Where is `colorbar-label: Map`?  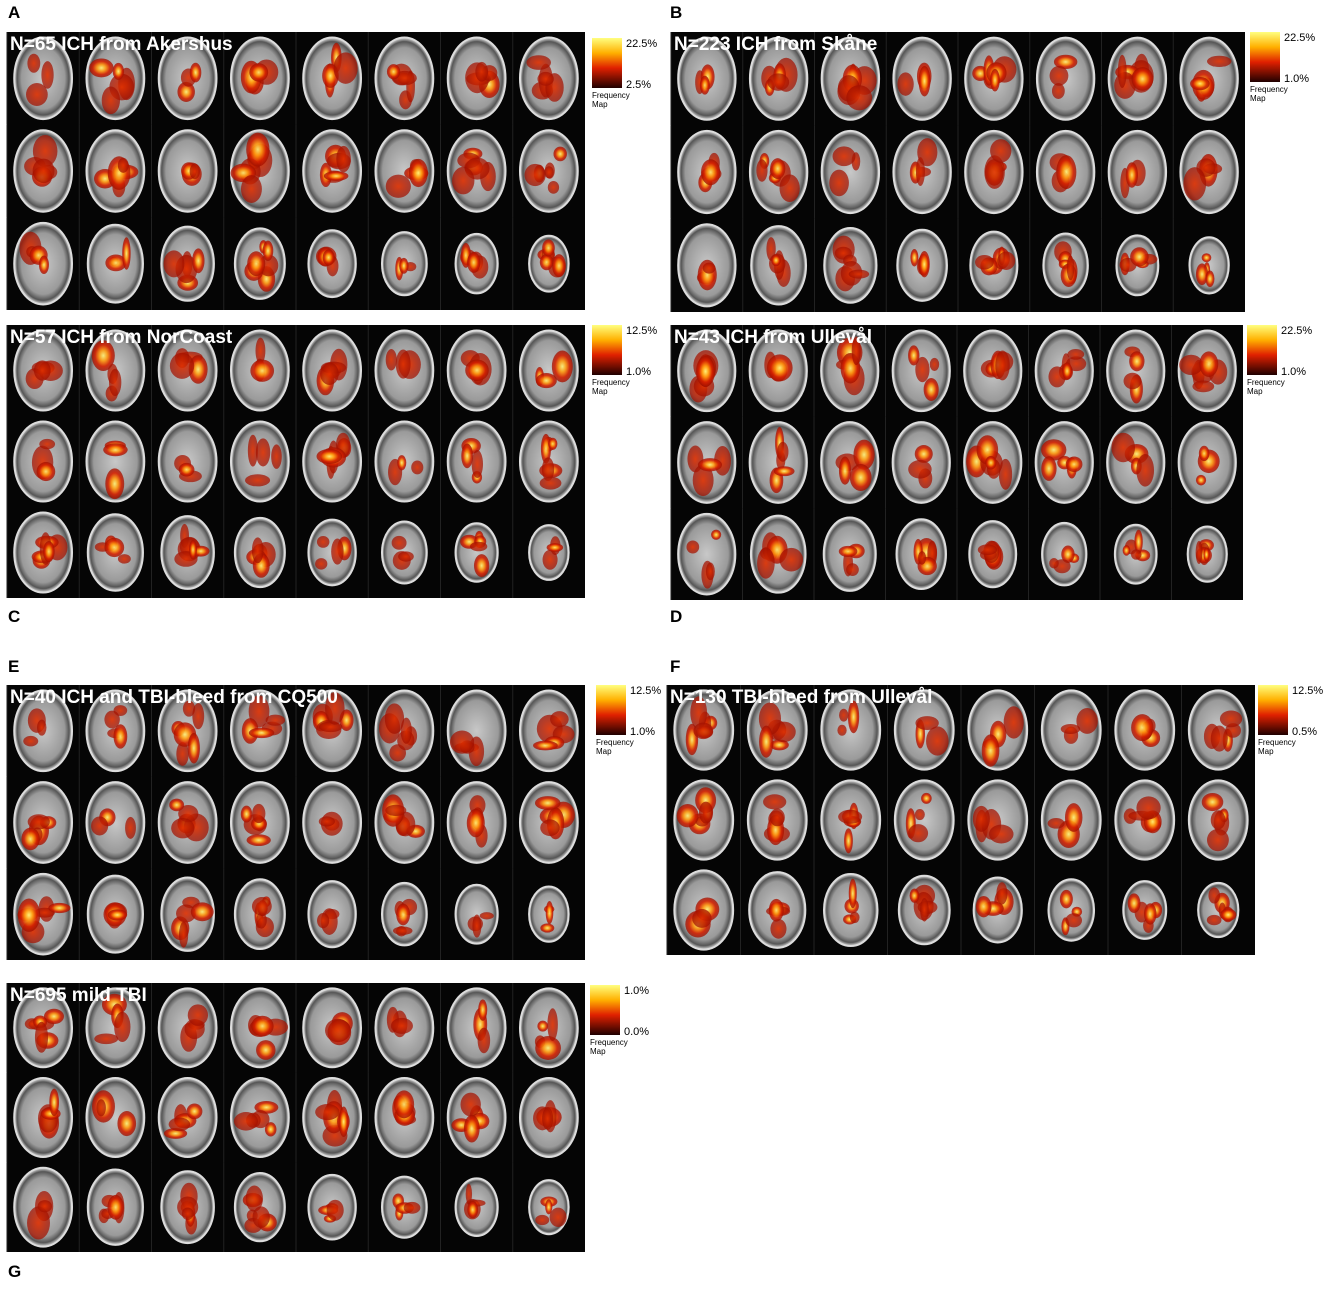
colorbar-label: Map is located at coordinates (598, 1051).